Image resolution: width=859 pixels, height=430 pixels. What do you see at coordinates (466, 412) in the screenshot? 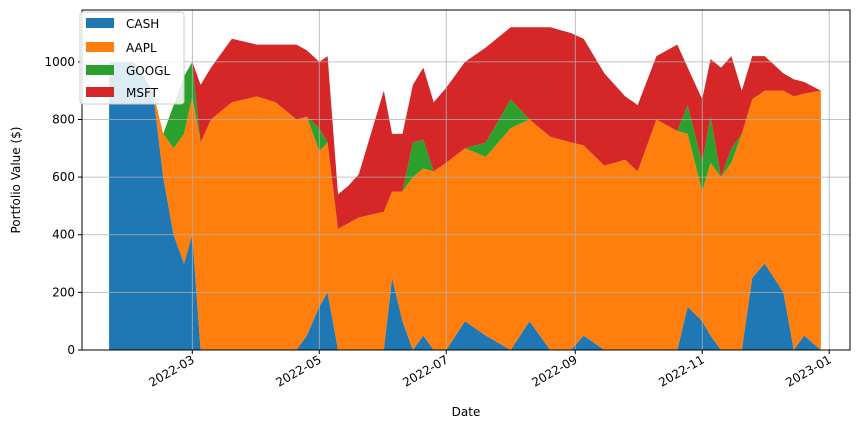
I see `x-axis-title: Date` at bounding box center [466, 412].